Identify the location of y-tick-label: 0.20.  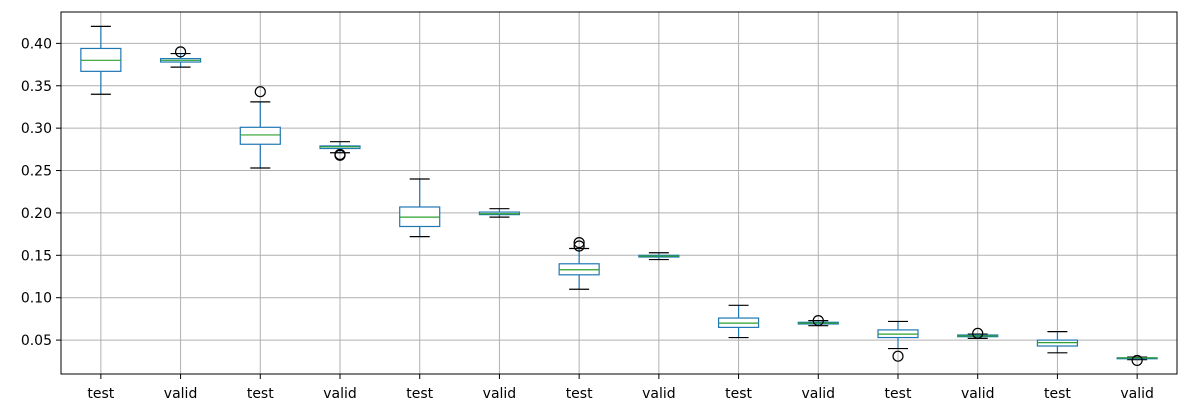
(36, 214).